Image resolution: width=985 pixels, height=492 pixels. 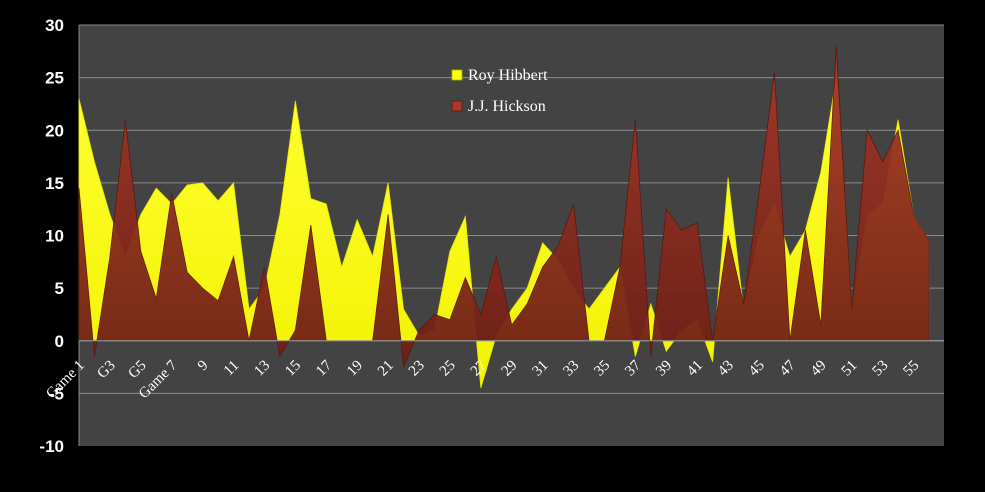 What do you see at coordinates (59, 341) in the screenshot?
I see `y-tick-label: 0` at bounding box center [59, 341].